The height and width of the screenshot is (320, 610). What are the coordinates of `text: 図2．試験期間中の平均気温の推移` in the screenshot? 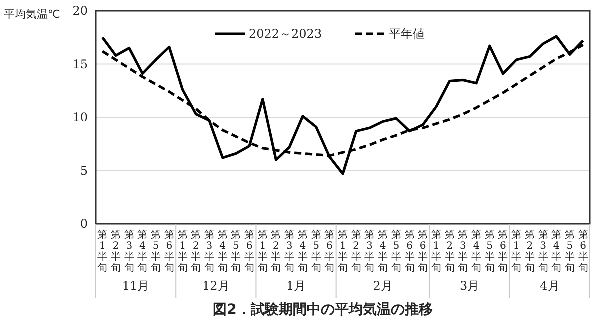 It's located at (323, 309).